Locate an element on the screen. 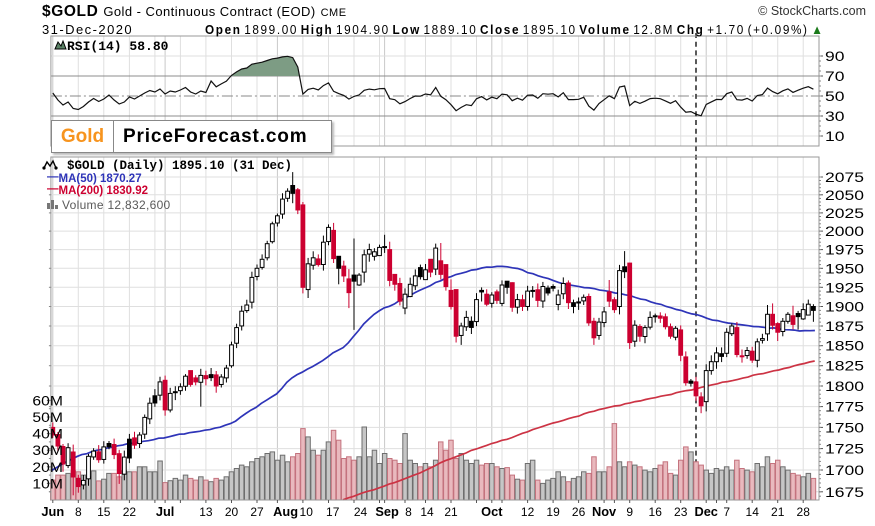  svg-text: 1675 is located at coordinates (844, 492).